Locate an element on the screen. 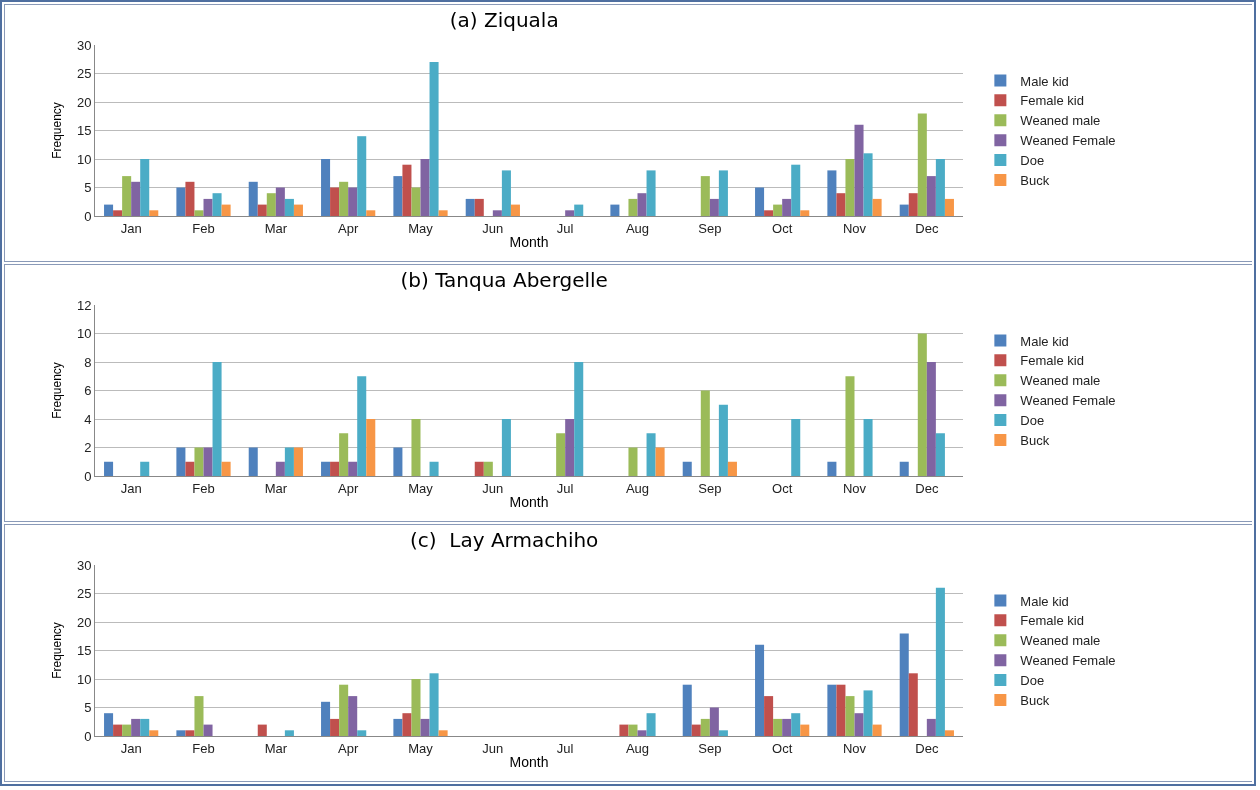 Image resolution: width=1260 pixels, height=790 pixels. y-tick-label: 0 is located at coordinates (88, 216).